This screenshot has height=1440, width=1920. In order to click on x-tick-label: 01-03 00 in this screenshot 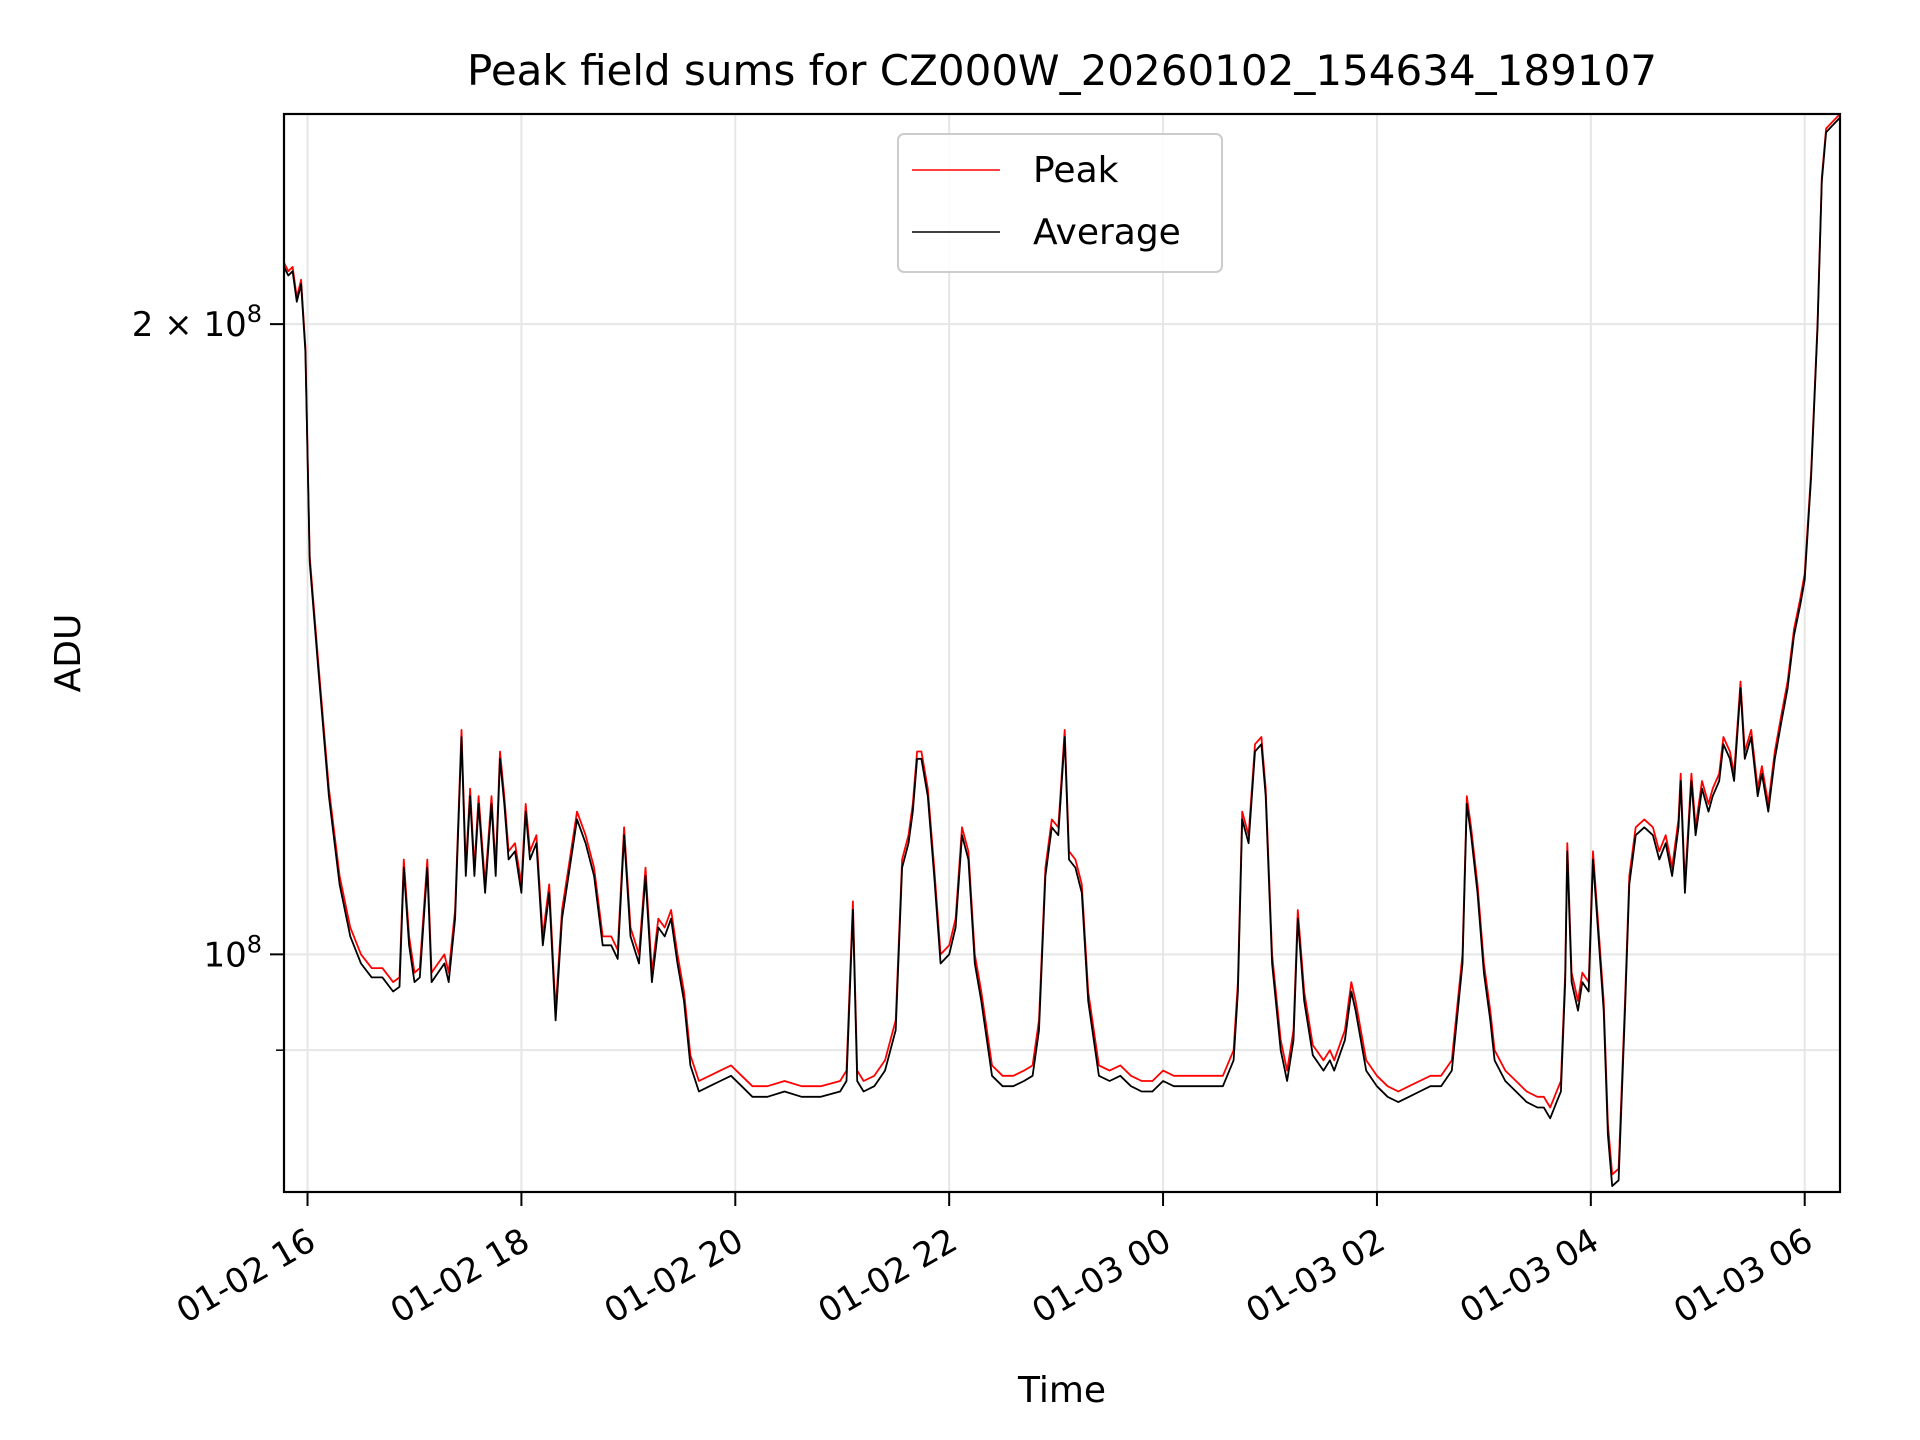, I will do `click(1102, 1276)`.